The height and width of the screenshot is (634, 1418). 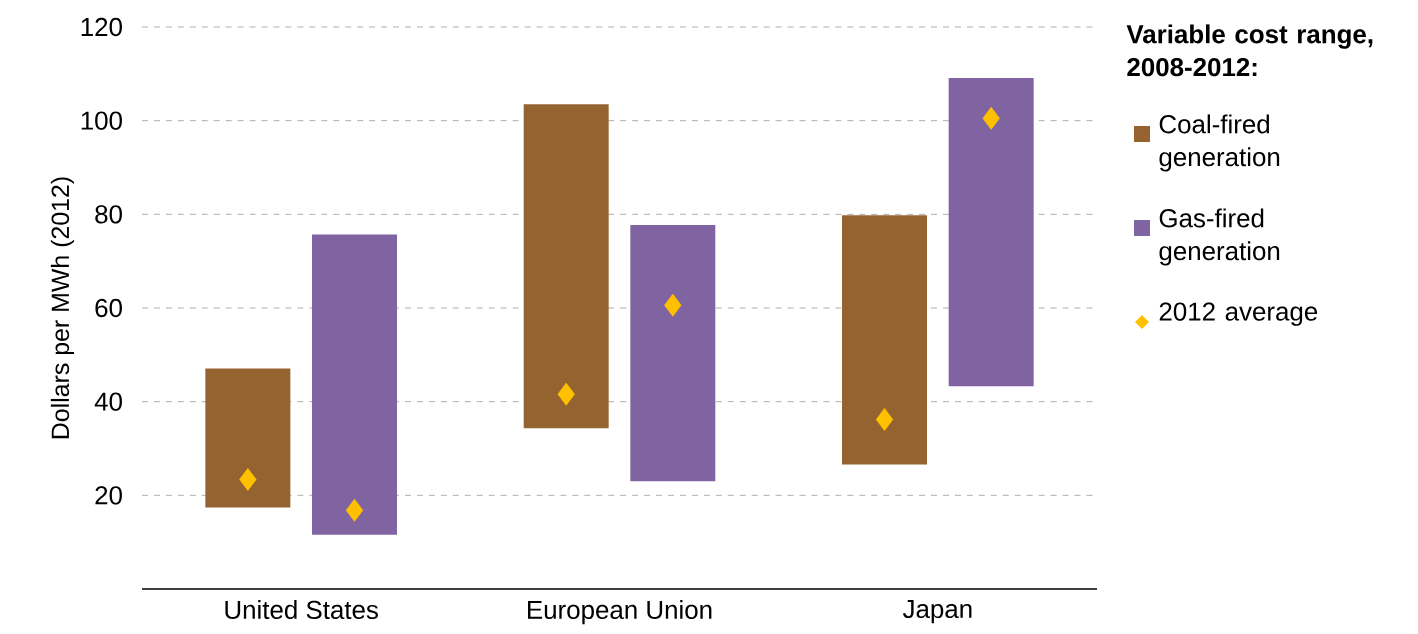 What do you see at coordinates (1238, 314) in the screenshot?
I see `legend-label: 2012 average` at bounding box center [1238, 314].